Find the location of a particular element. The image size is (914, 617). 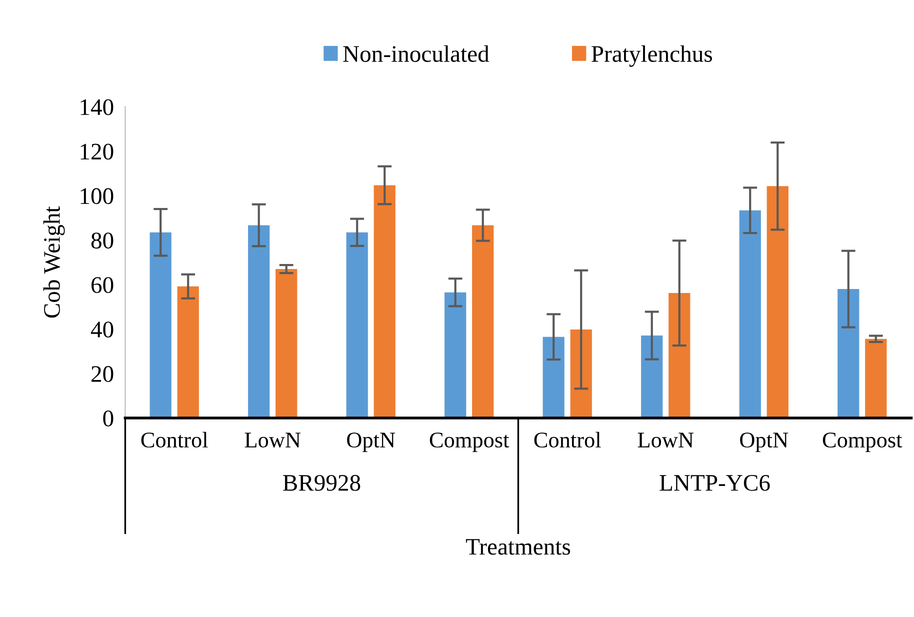

y-tick-label: 140 is located at coordinates (97, 107).